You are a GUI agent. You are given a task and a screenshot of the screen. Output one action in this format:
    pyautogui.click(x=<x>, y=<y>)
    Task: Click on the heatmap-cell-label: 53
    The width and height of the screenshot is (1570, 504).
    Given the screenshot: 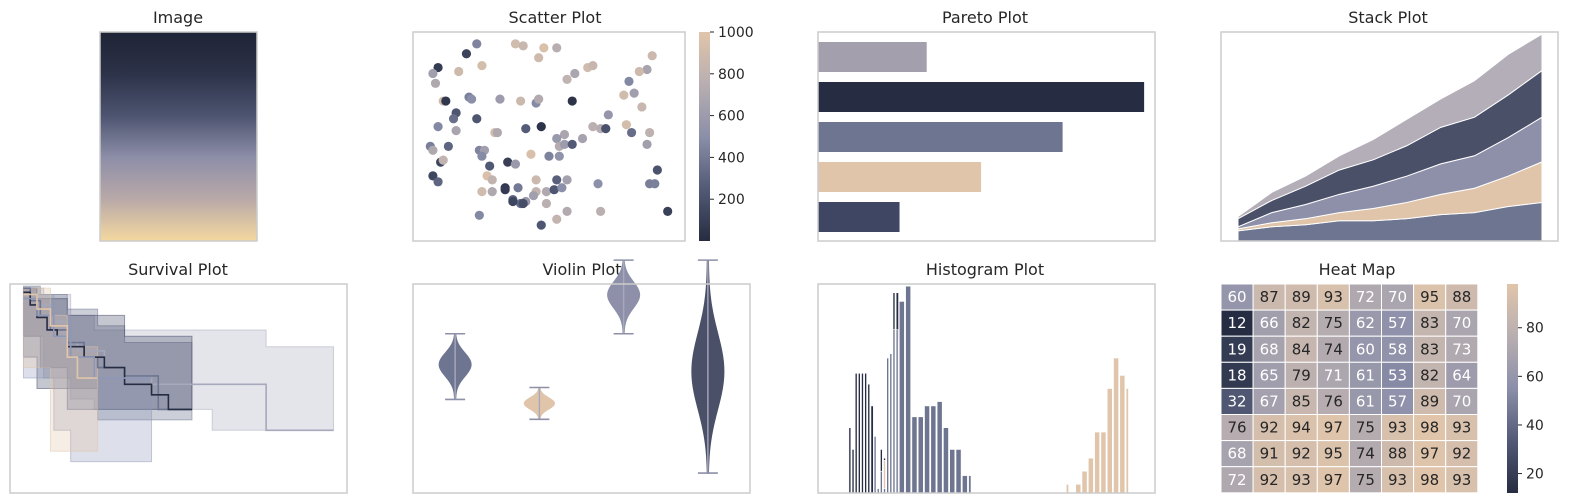 What is the action you would take?
    pyautogui.click(x=1397, y=375)
    